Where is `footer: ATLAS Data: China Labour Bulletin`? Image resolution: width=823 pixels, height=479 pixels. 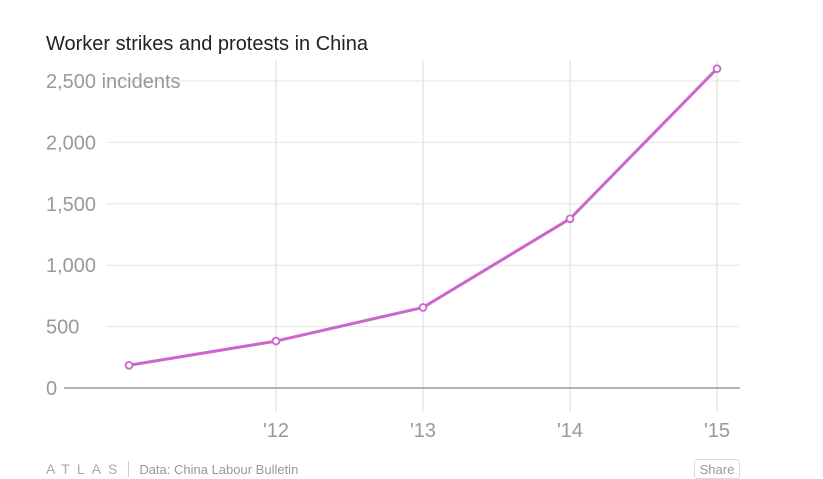 footer: ATLAS Data: China Labour Bulletin is located at coordinates (172, 469).